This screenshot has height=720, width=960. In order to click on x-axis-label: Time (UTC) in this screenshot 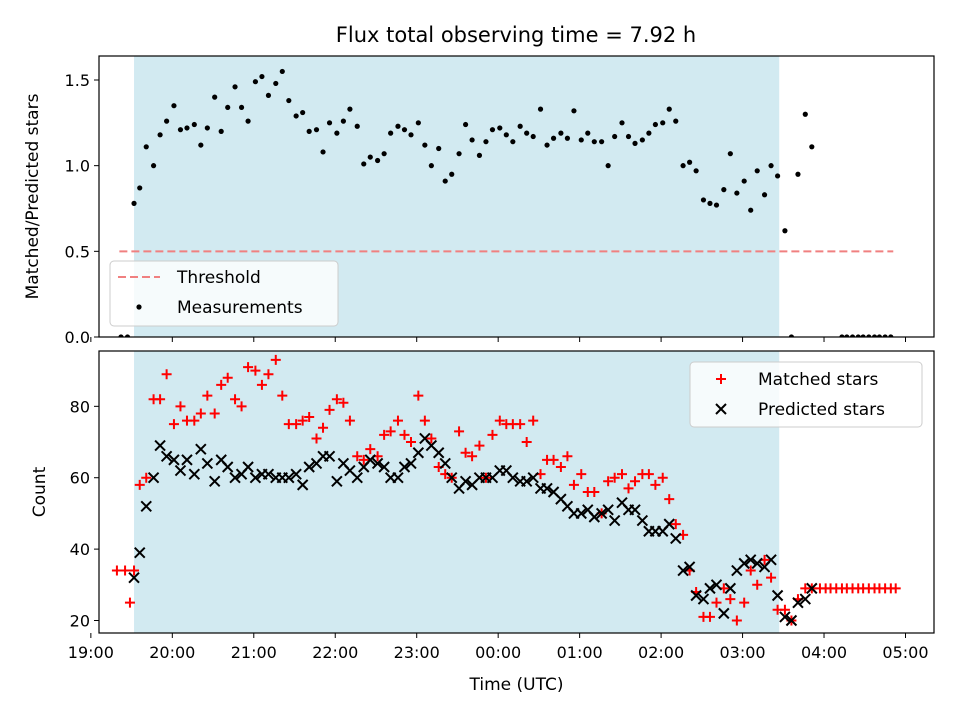, I will do `click(516, 685)`.